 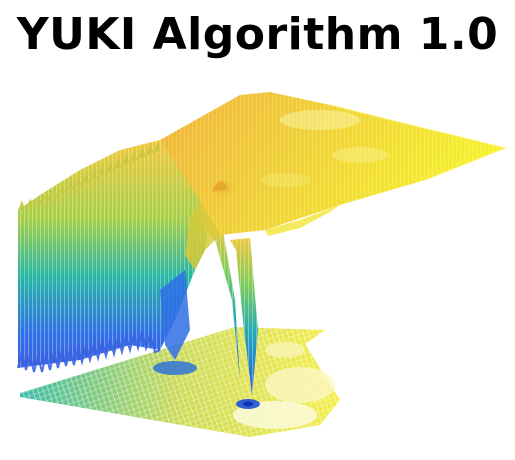 I want to click on floor-plane, so click(x=180, y=382).